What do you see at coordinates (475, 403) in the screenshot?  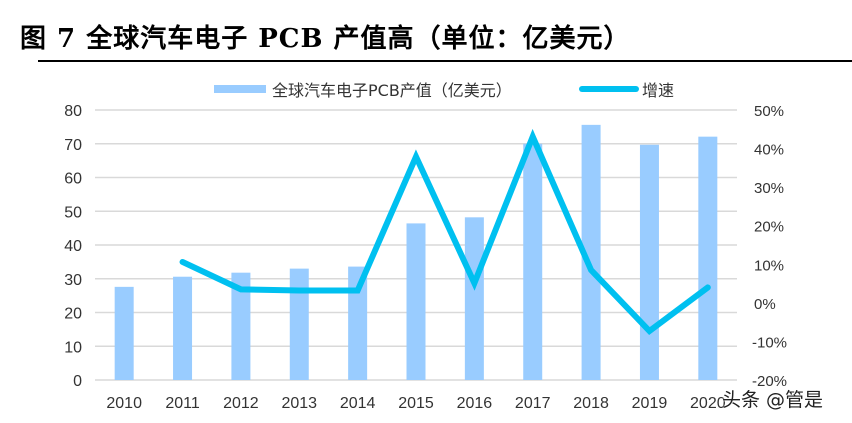 I see `x-axis-tick-label: 2016` at bounding box center [475, 403].